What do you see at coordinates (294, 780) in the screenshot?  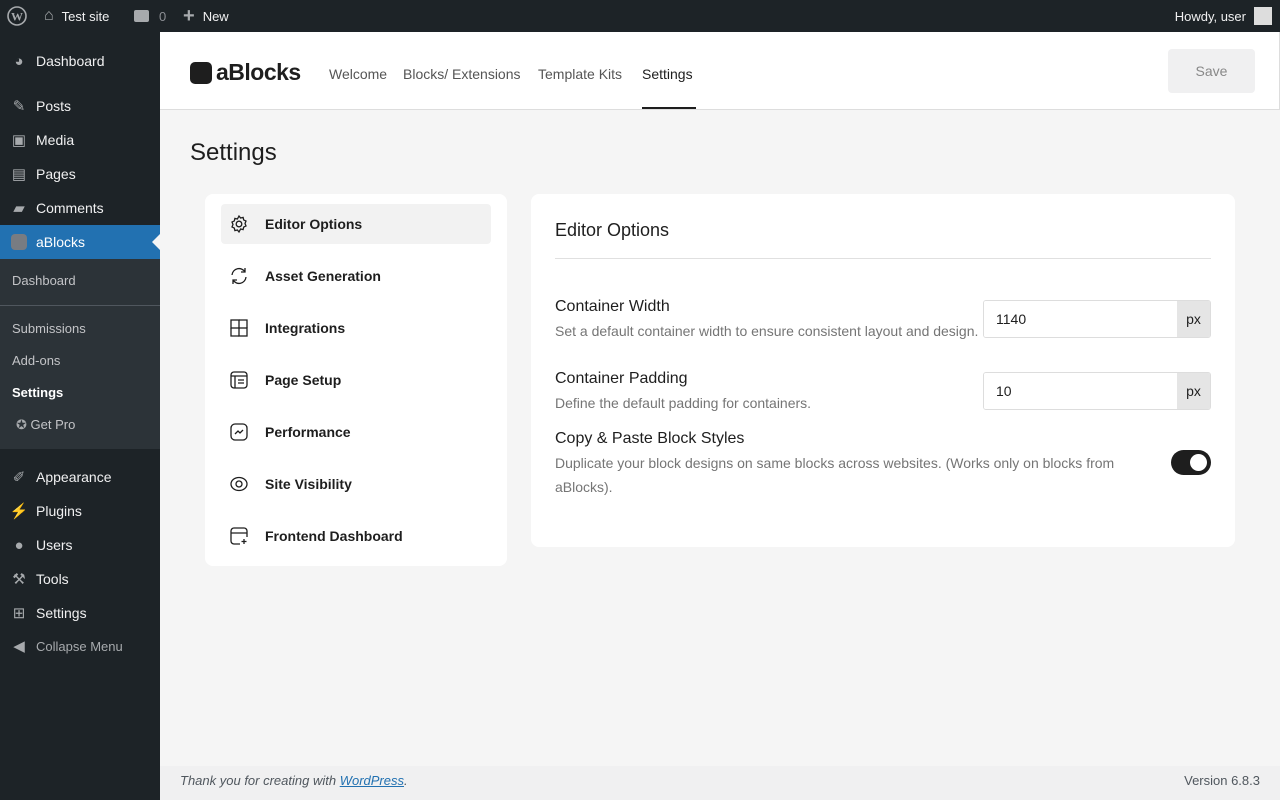 I see `footer-thanks: Thank you for creating with WordPress.` at bounding box center [294, 780].